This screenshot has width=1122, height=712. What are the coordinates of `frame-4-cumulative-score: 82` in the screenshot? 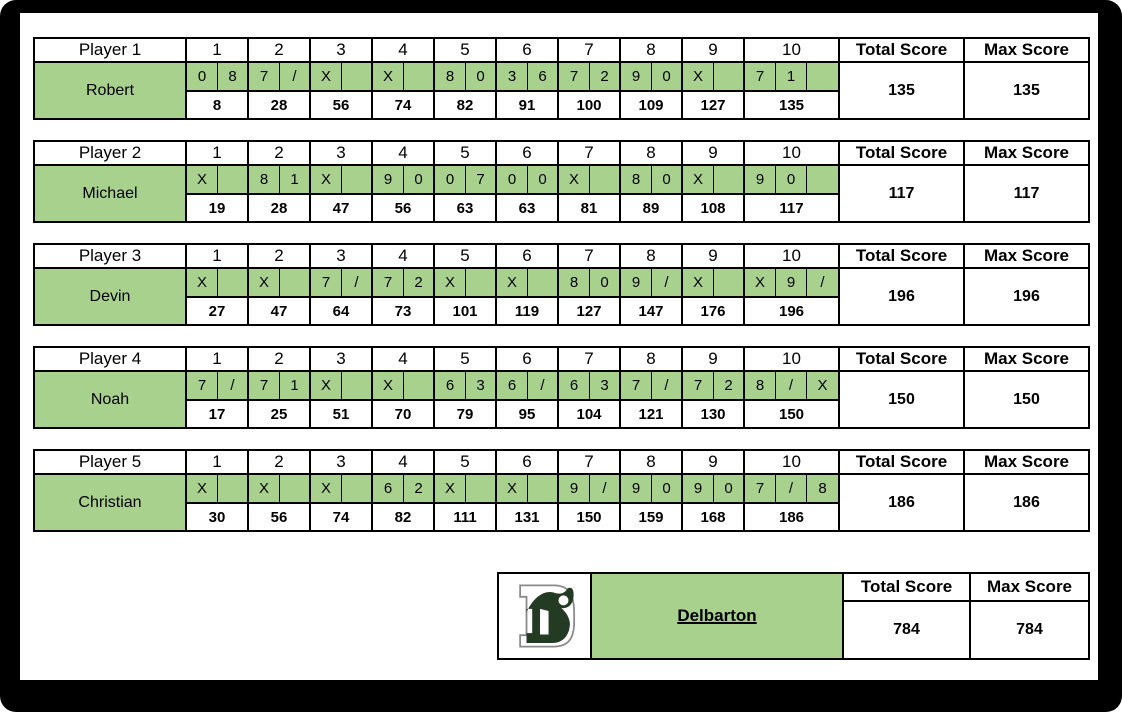 It's located at (404, 517).